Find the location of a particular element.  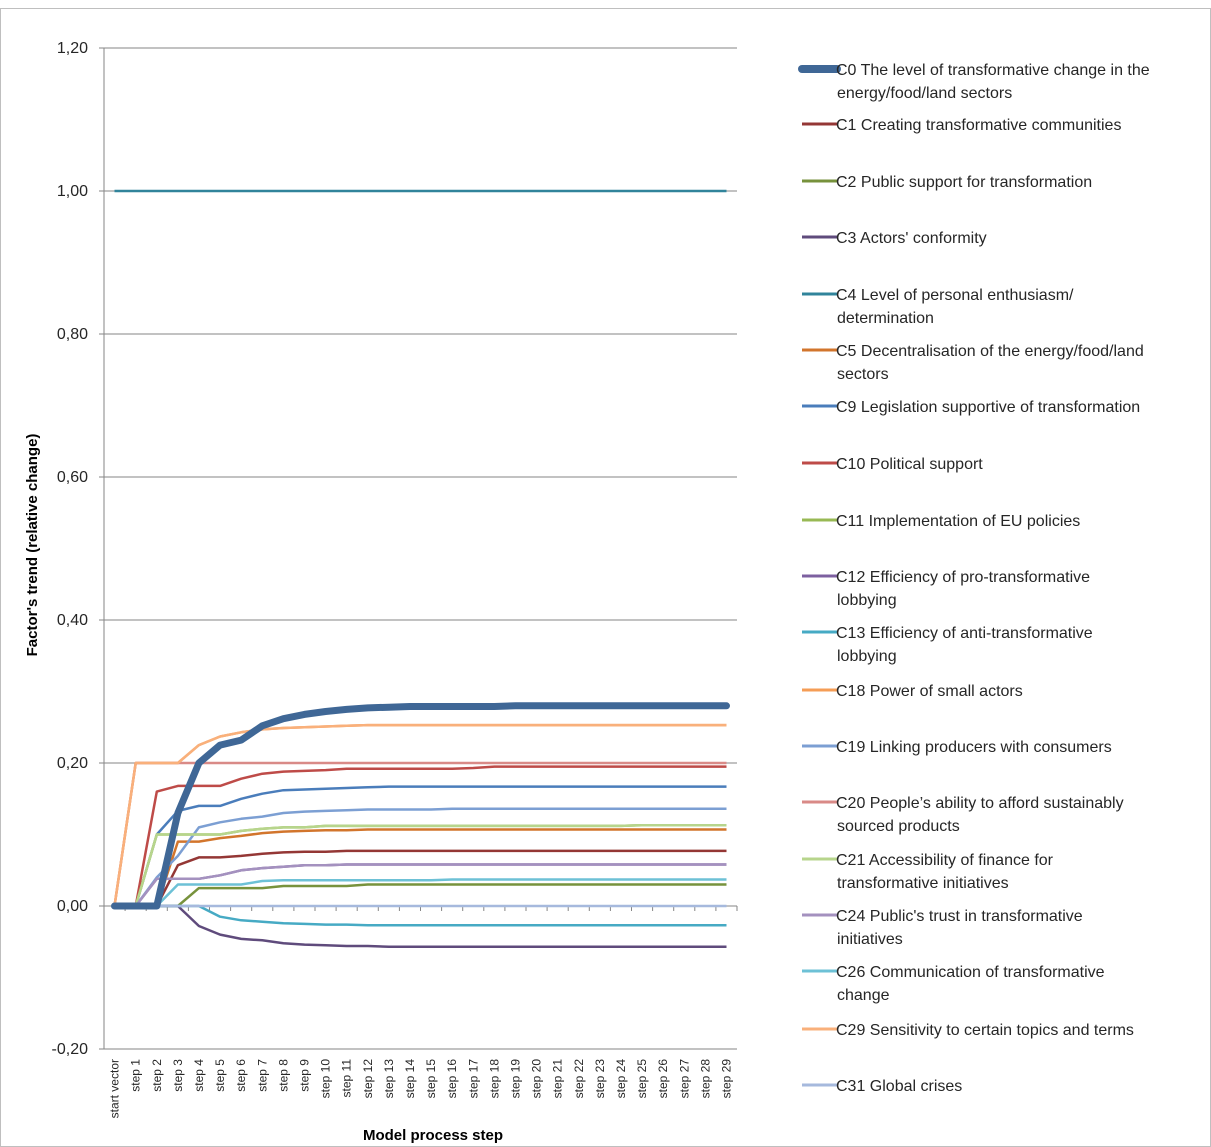

x-tick-label: step 3 is located at coordinates (178, 1075).